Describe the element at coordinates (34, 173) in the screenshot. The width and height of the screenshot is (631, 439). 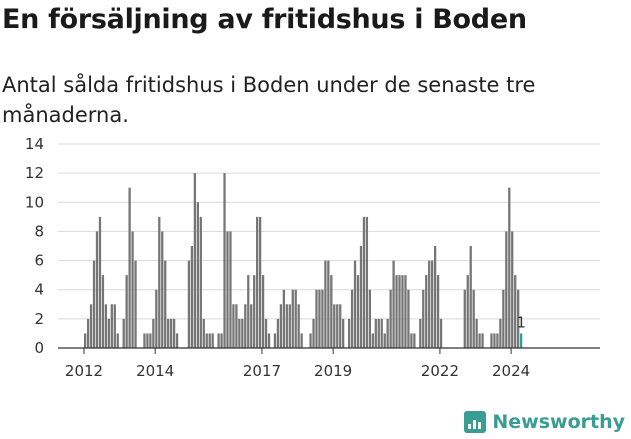
I see `y-tick-label: 12` at that location.